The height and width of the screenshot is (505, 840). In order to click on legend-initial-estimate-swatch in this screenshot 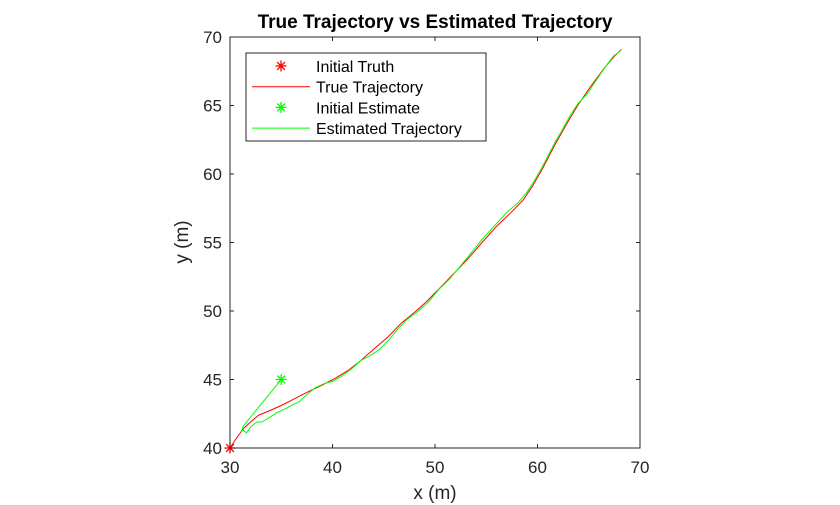, I will do `click(281, 107)`.